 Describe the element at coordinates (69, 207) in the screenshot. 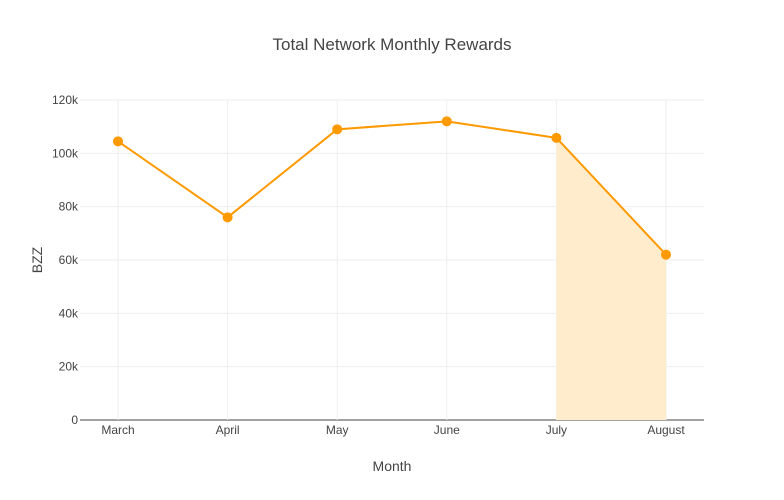

I see `y-tick-label: 80k` at that location.